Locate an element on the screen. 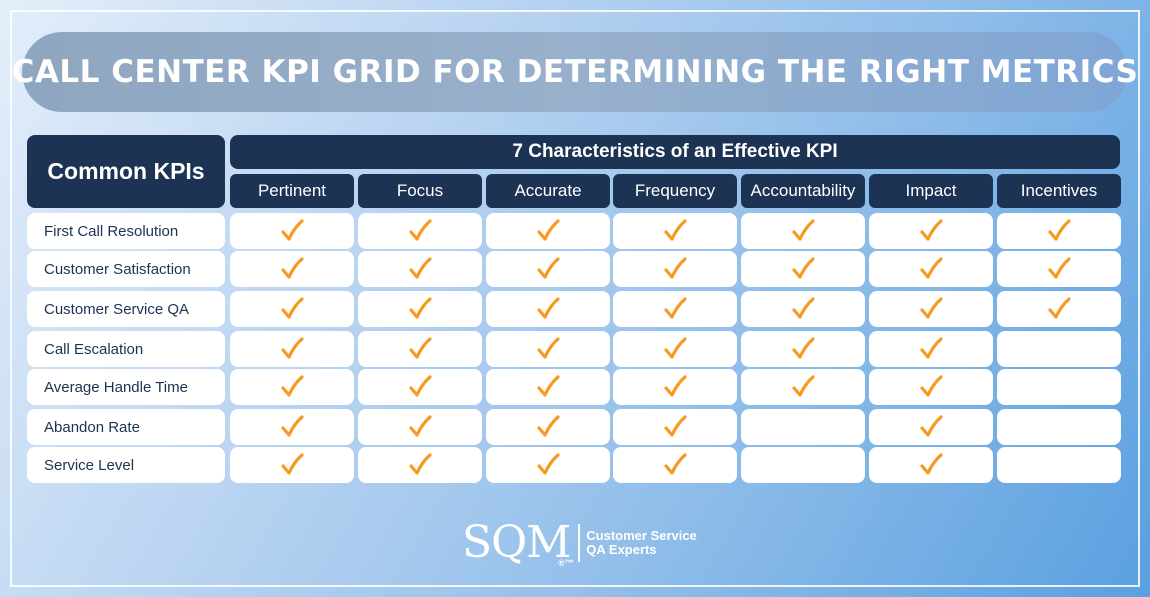 This screenshot has width=1150, height=597. kpi-row-label: Customer Satisfaction is located at coordinates (126, 269).